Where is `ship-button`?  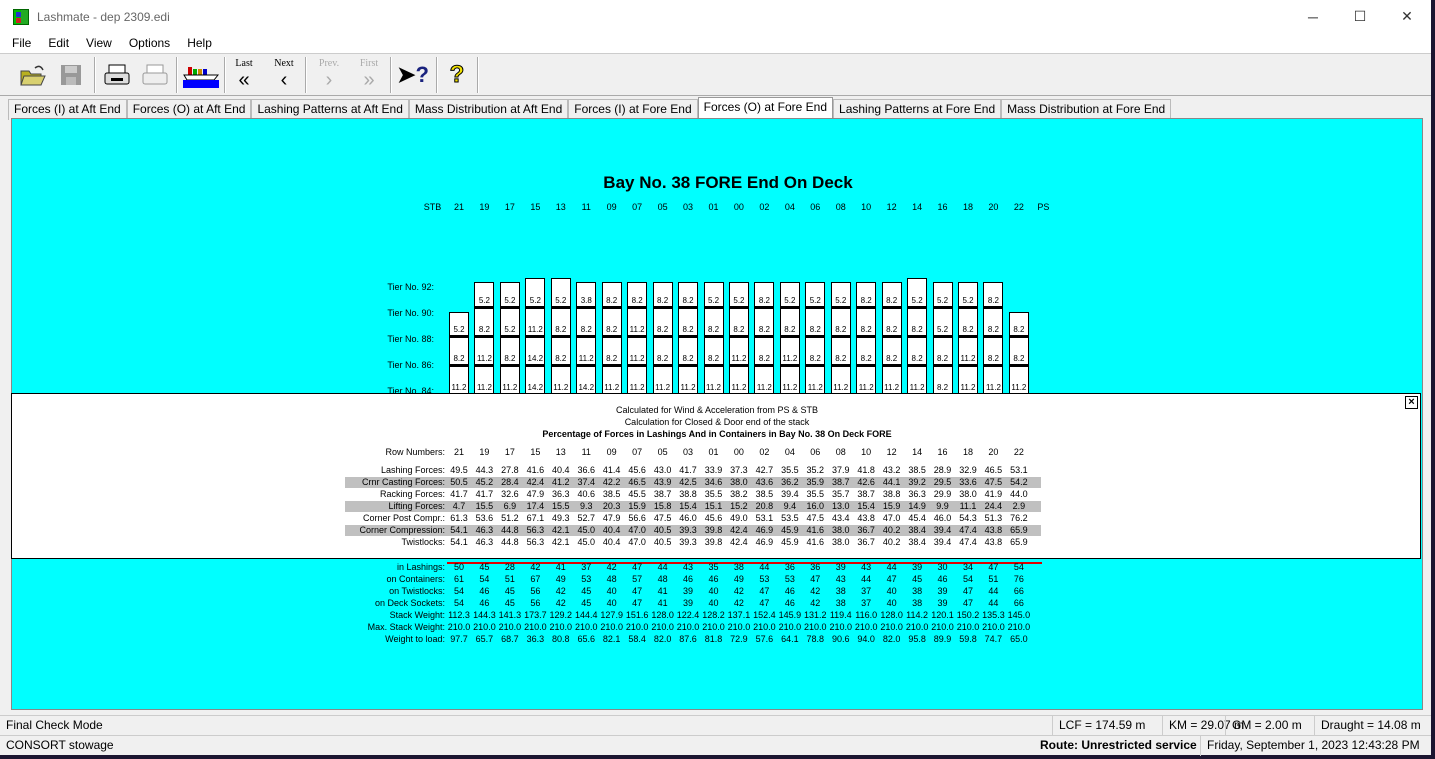
ship-button is located at coordinates (201, 75).